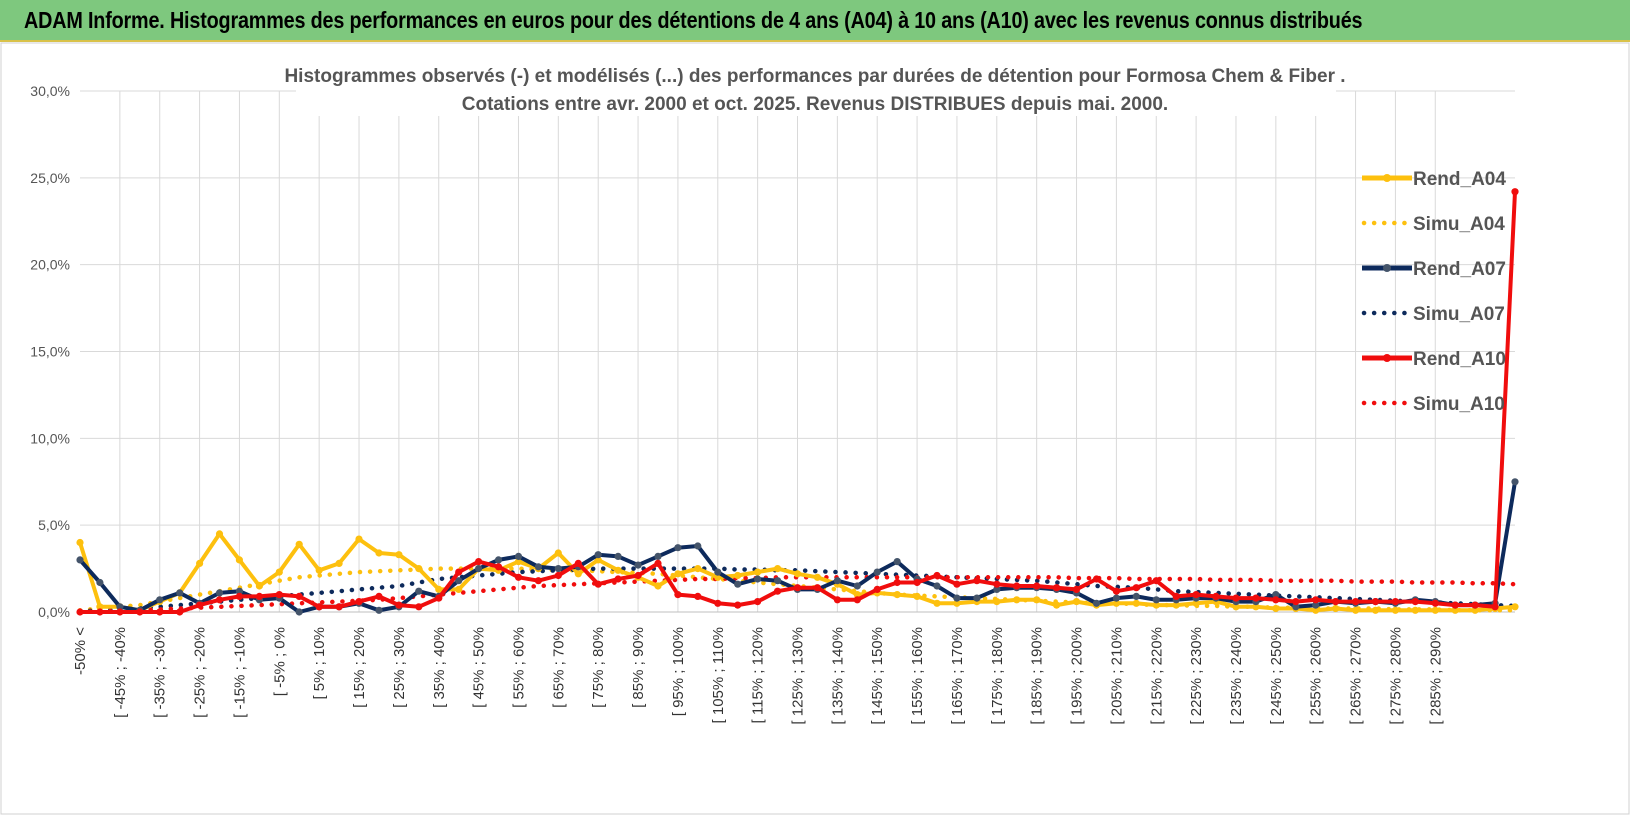 The width and height of the screenshot is (1630, 815). Describe the element at coordinates (54, 525) in the screenshot. I see `y-tick-label: 5,0%` at that location.